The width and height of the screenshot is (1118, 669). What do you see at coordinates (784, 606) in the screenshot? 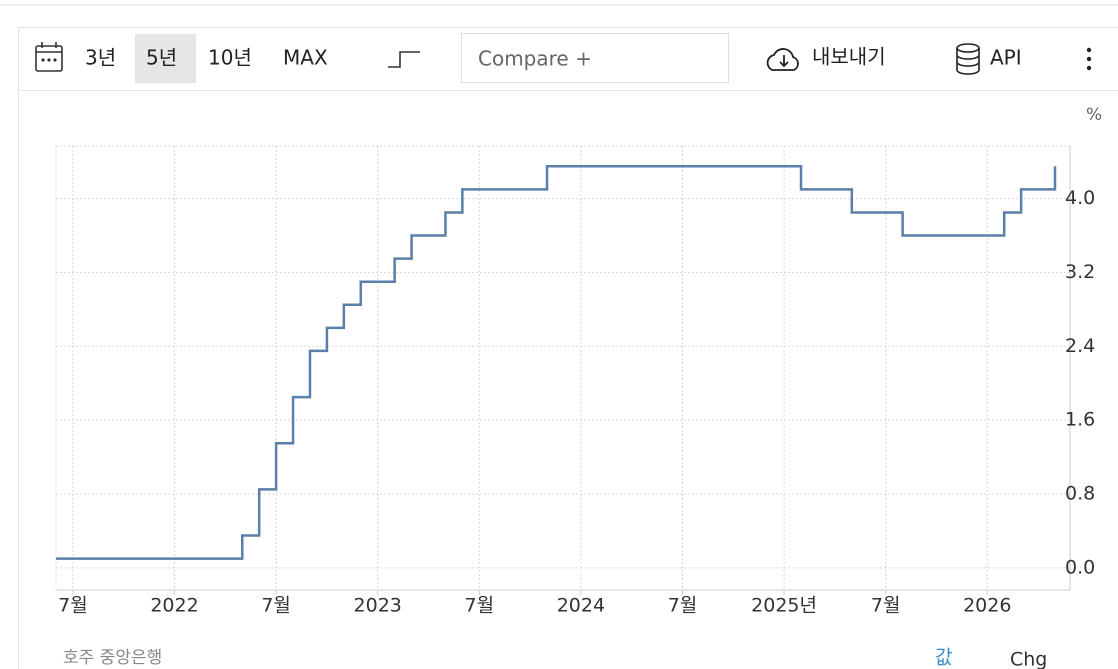
I see `x-tick-label: 2025년` at bounding box center [784, 606].